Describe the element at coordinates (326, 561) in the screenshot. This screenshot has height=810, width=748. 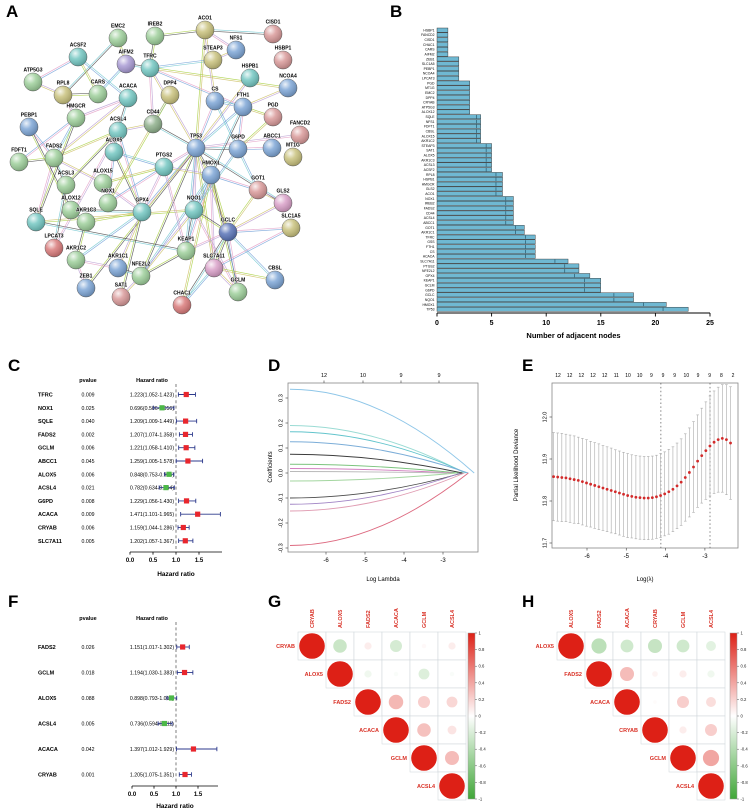
I see `svg-text: -6` at that location.